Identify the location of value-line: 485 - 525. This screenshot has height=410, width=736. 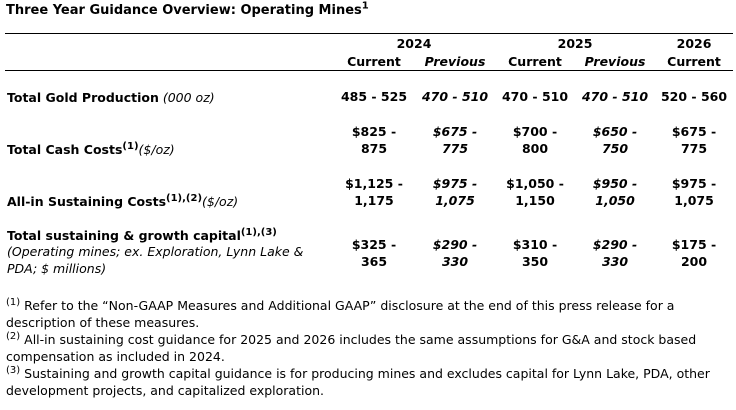
(374, 96).